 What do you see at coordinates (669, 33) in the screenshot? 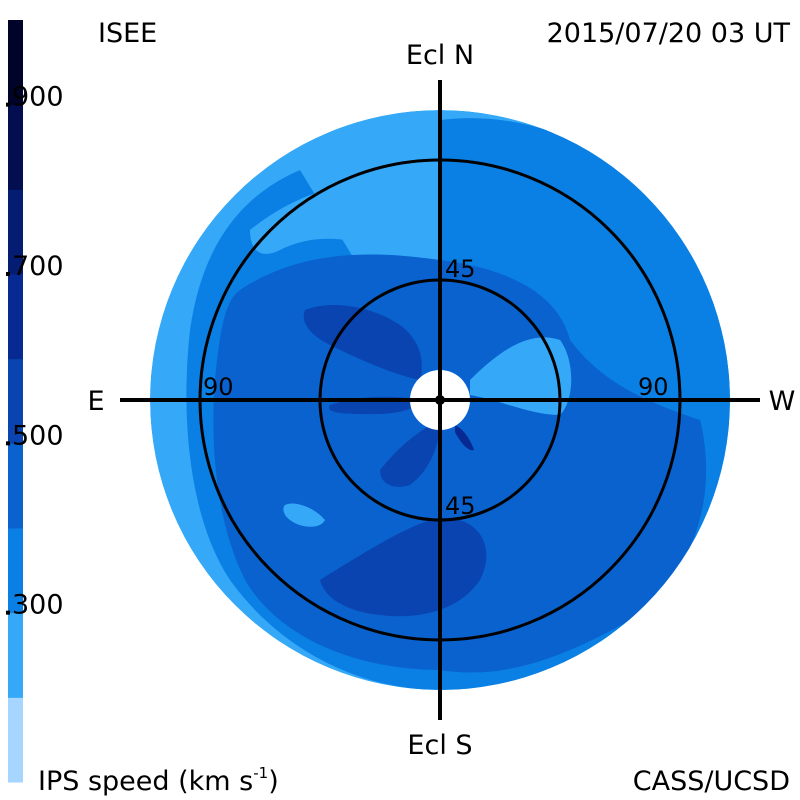
I see `timestamp-label: 2015/07/20 03 UT` at bounding box center [669, 33].